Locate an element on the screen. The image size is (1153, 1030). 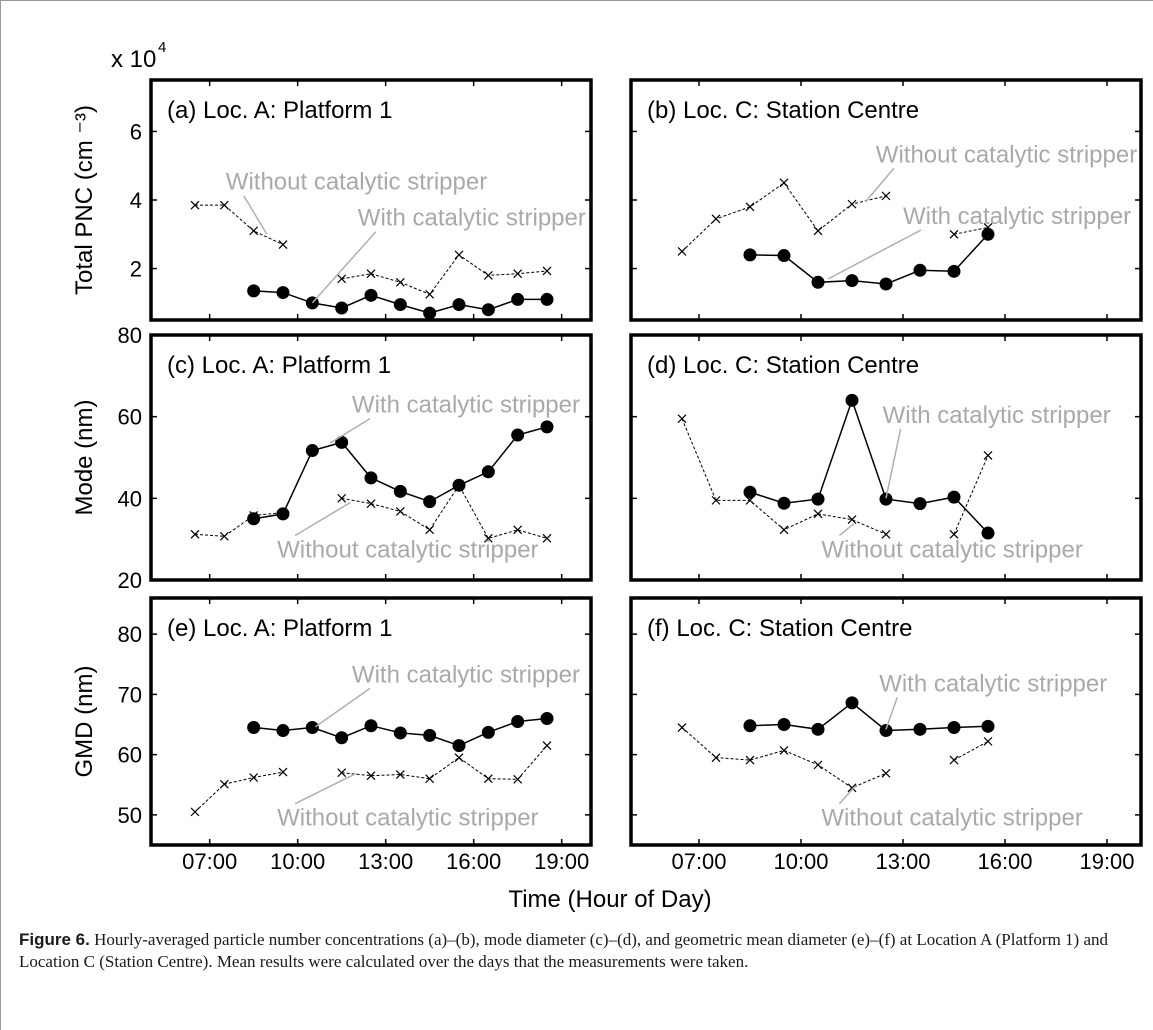
panel-title: (f) Loc. C: Station Centre is located at coordinates (779, 628).